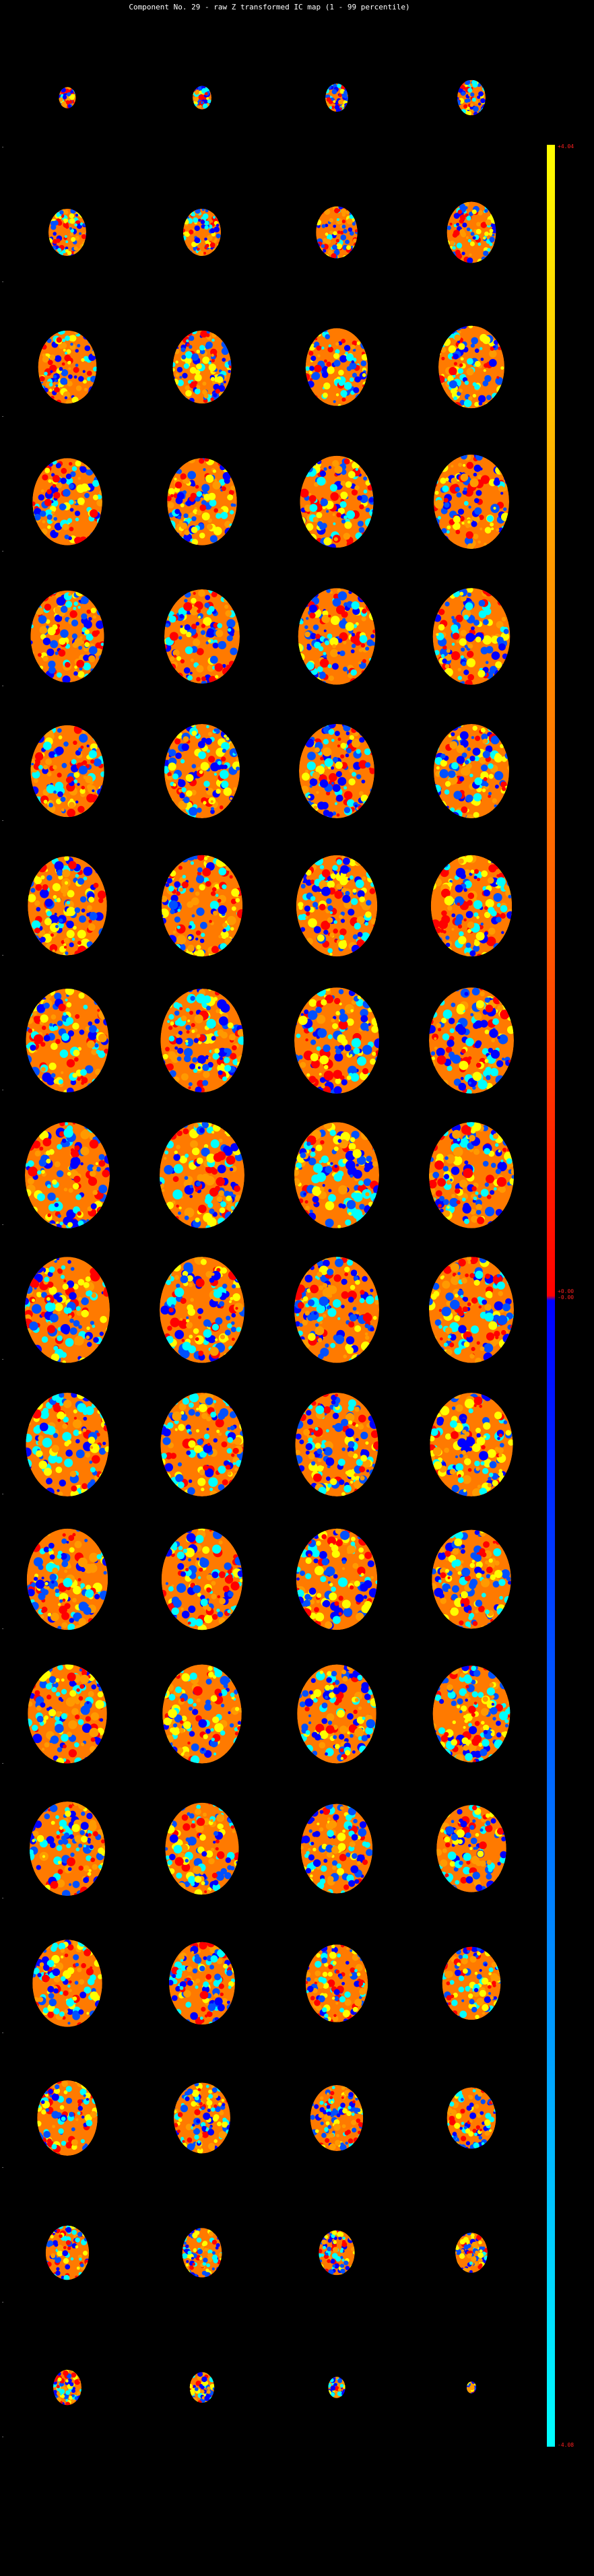  I want to click on colorbar-zero-pos-label: +0.00, so click(566, 1291).